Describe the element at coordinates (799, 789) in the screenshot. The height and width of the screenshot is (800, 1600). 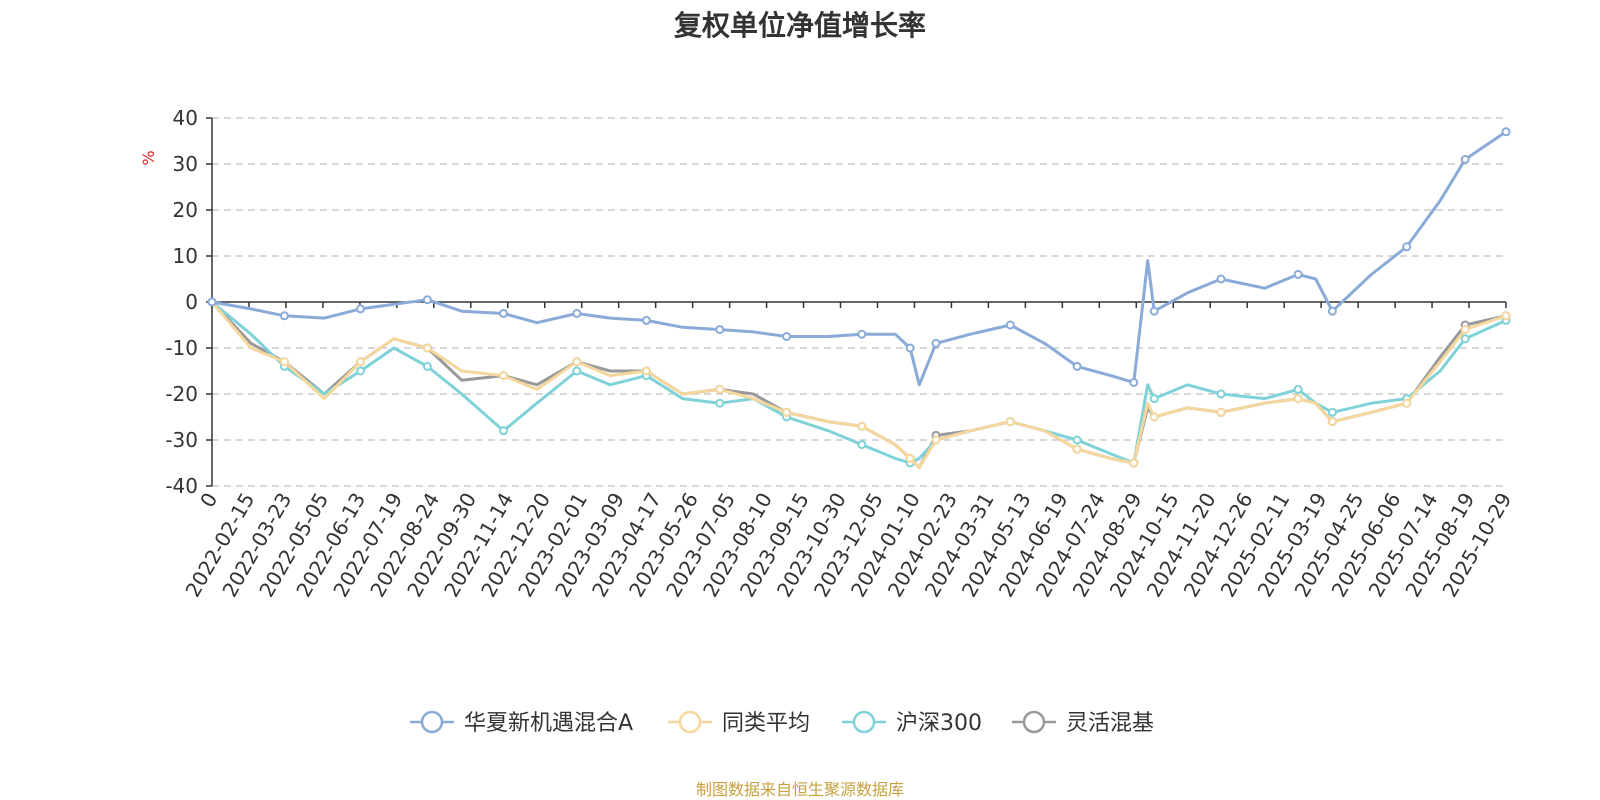
I see `source-note: 制图数据来自恒生聚源数据库` at that location.